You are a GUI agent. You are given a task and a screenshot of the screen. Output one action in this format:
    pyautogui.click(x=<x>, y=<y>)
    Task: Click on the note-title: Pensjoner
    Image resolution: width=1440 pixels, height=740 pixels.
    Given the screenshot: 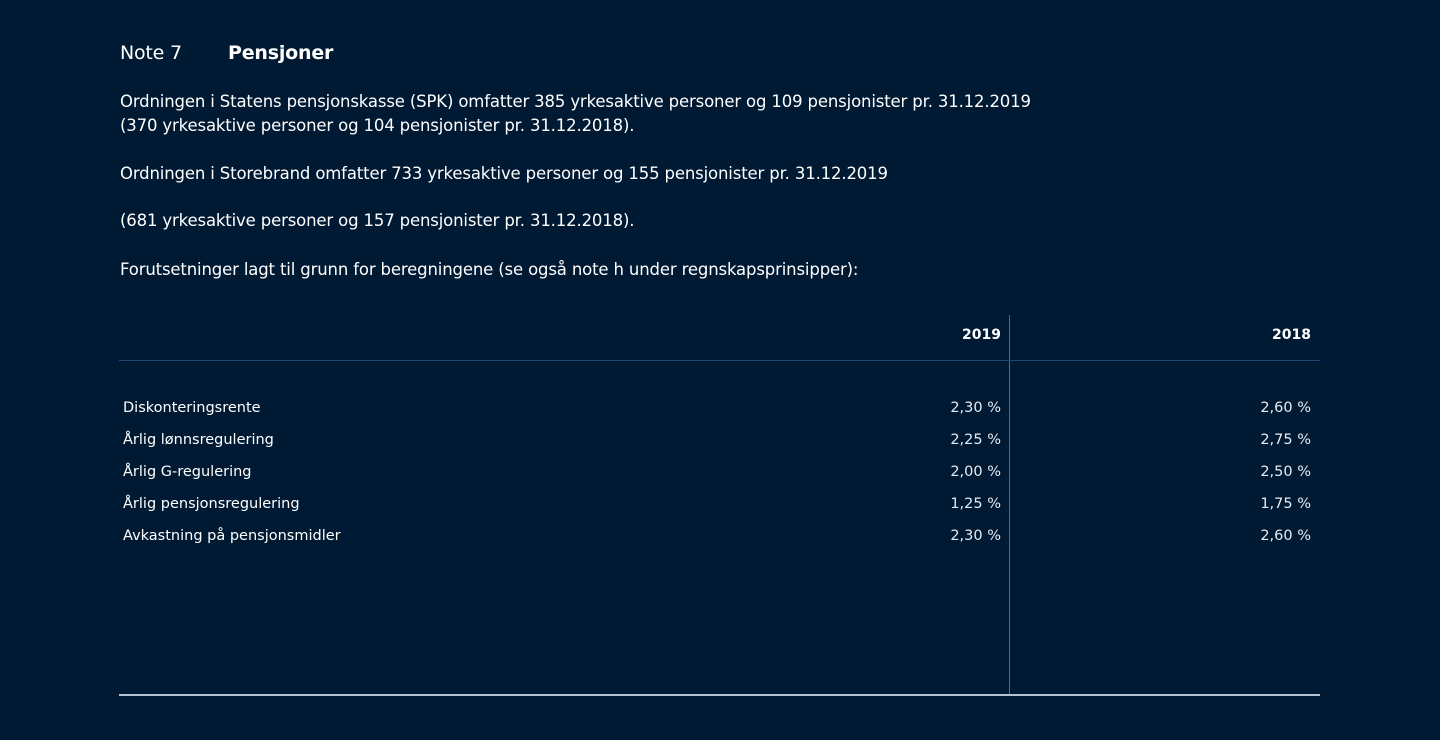 What is the action you would take?
    pyautogui.click(x=281, y=53)
    